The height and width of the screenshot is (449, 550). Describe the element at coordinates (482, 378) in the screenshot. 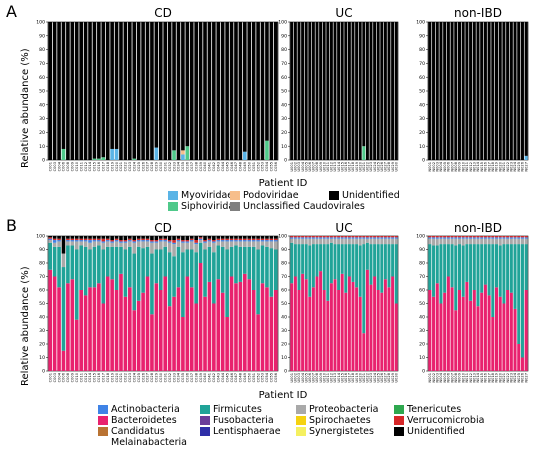

I see `pb-g2-xtick-label: N015` at that location.